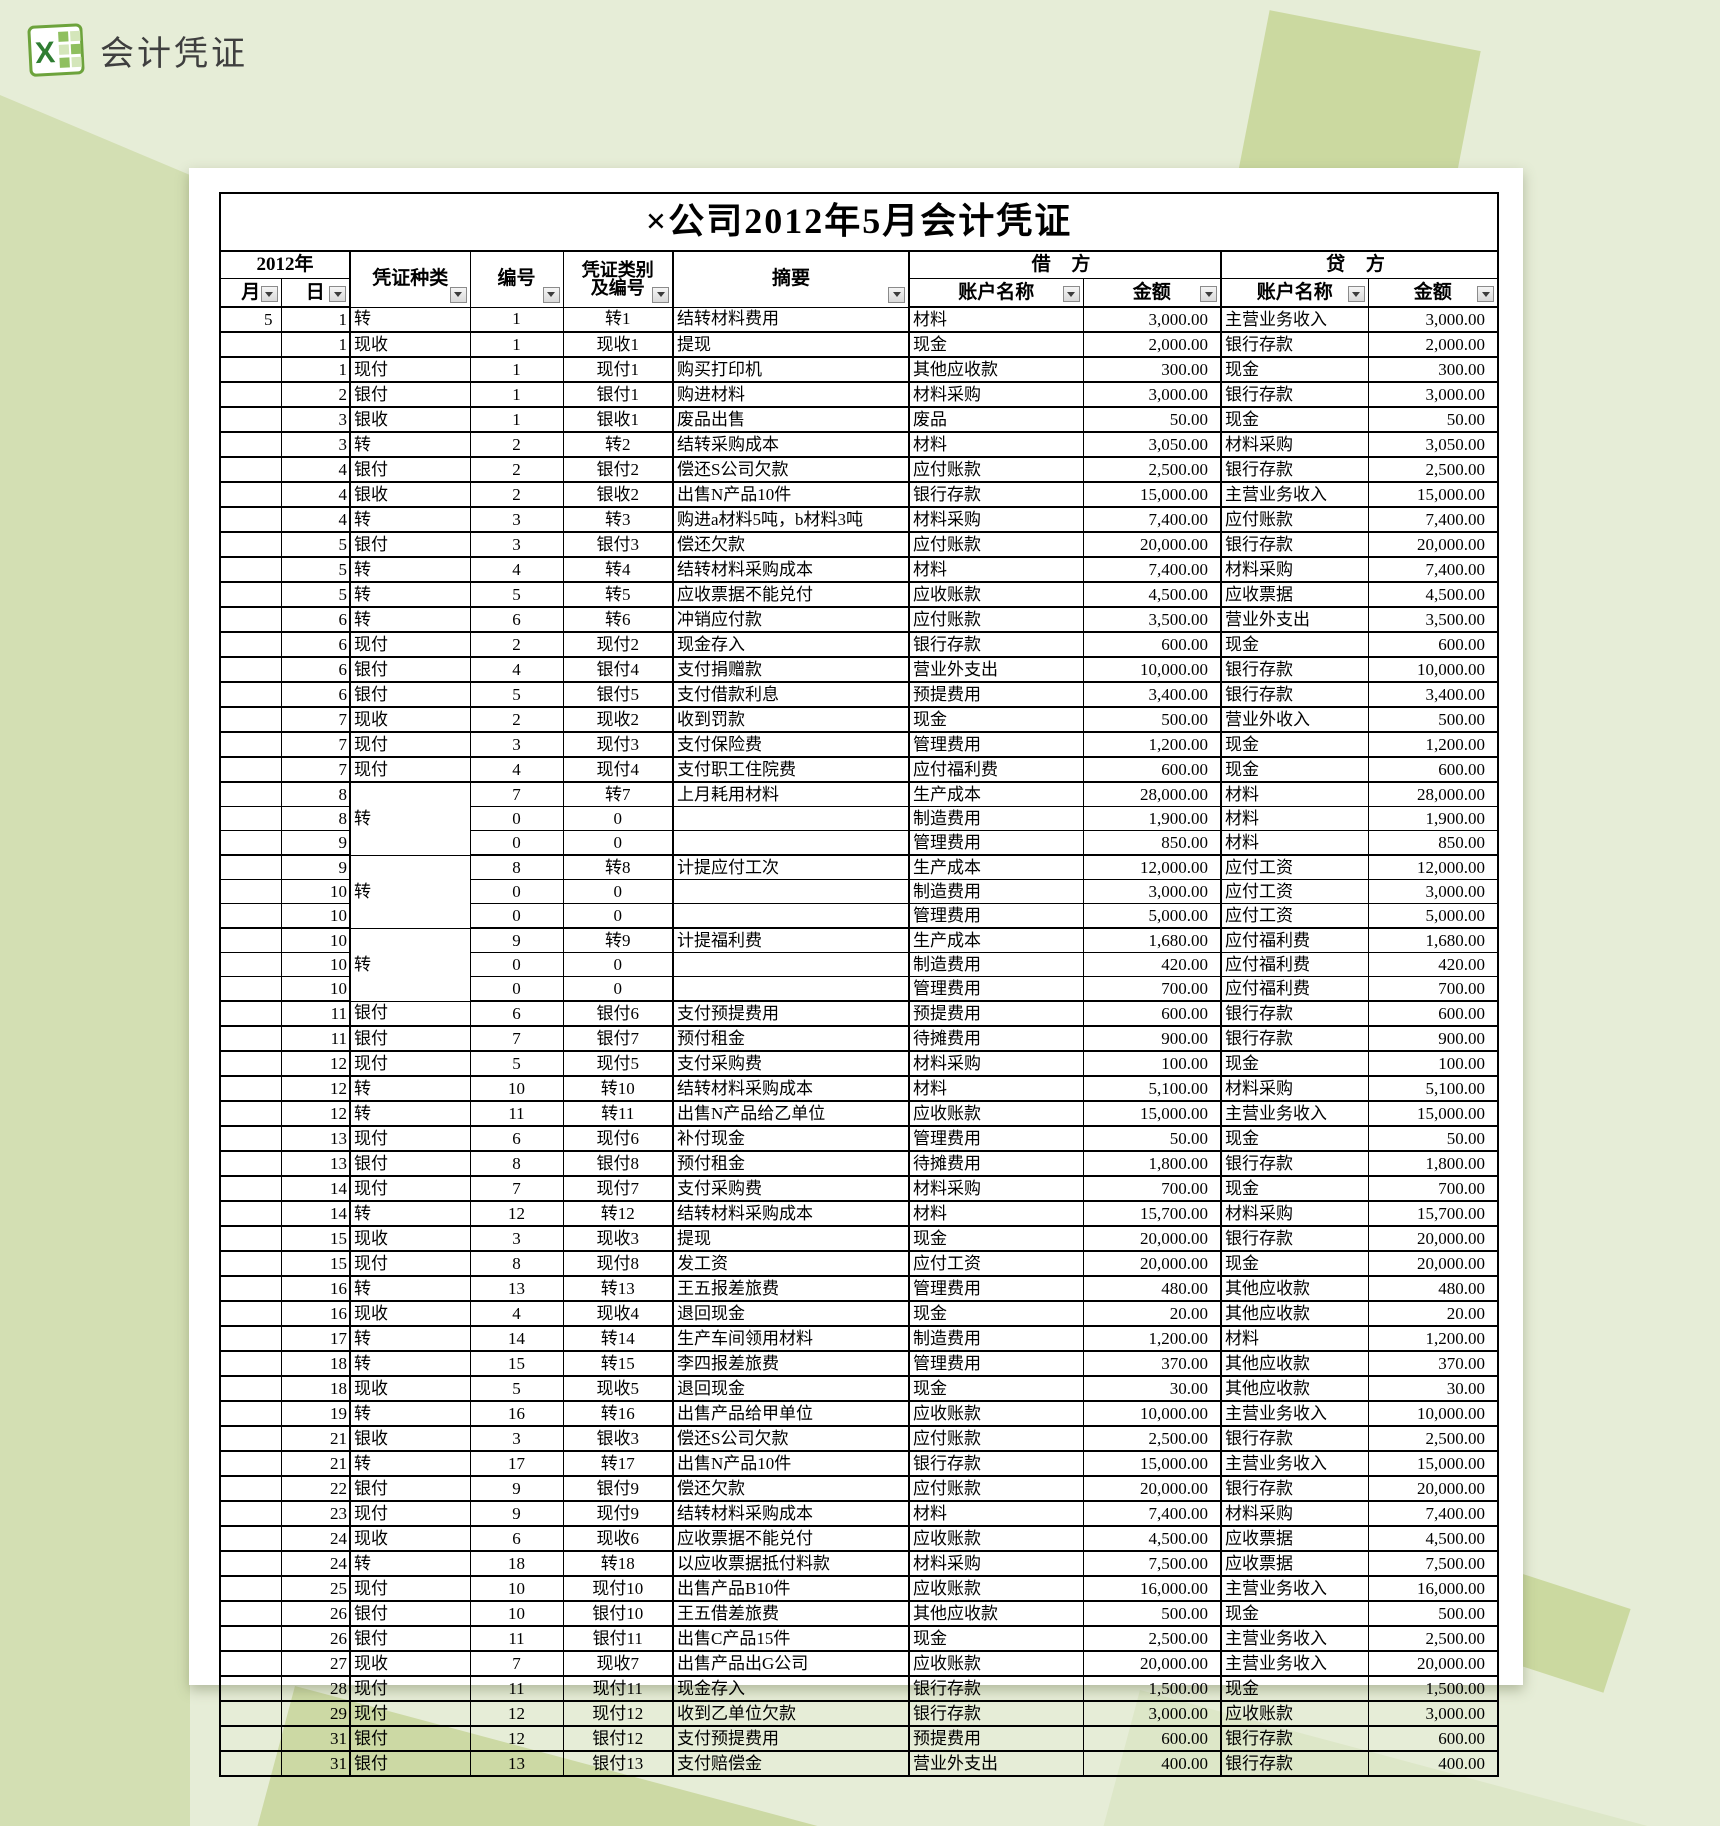 The width and height of the screenshot is (1720, 1826). I want to click on cell-day: 16, so click(315, 1288).